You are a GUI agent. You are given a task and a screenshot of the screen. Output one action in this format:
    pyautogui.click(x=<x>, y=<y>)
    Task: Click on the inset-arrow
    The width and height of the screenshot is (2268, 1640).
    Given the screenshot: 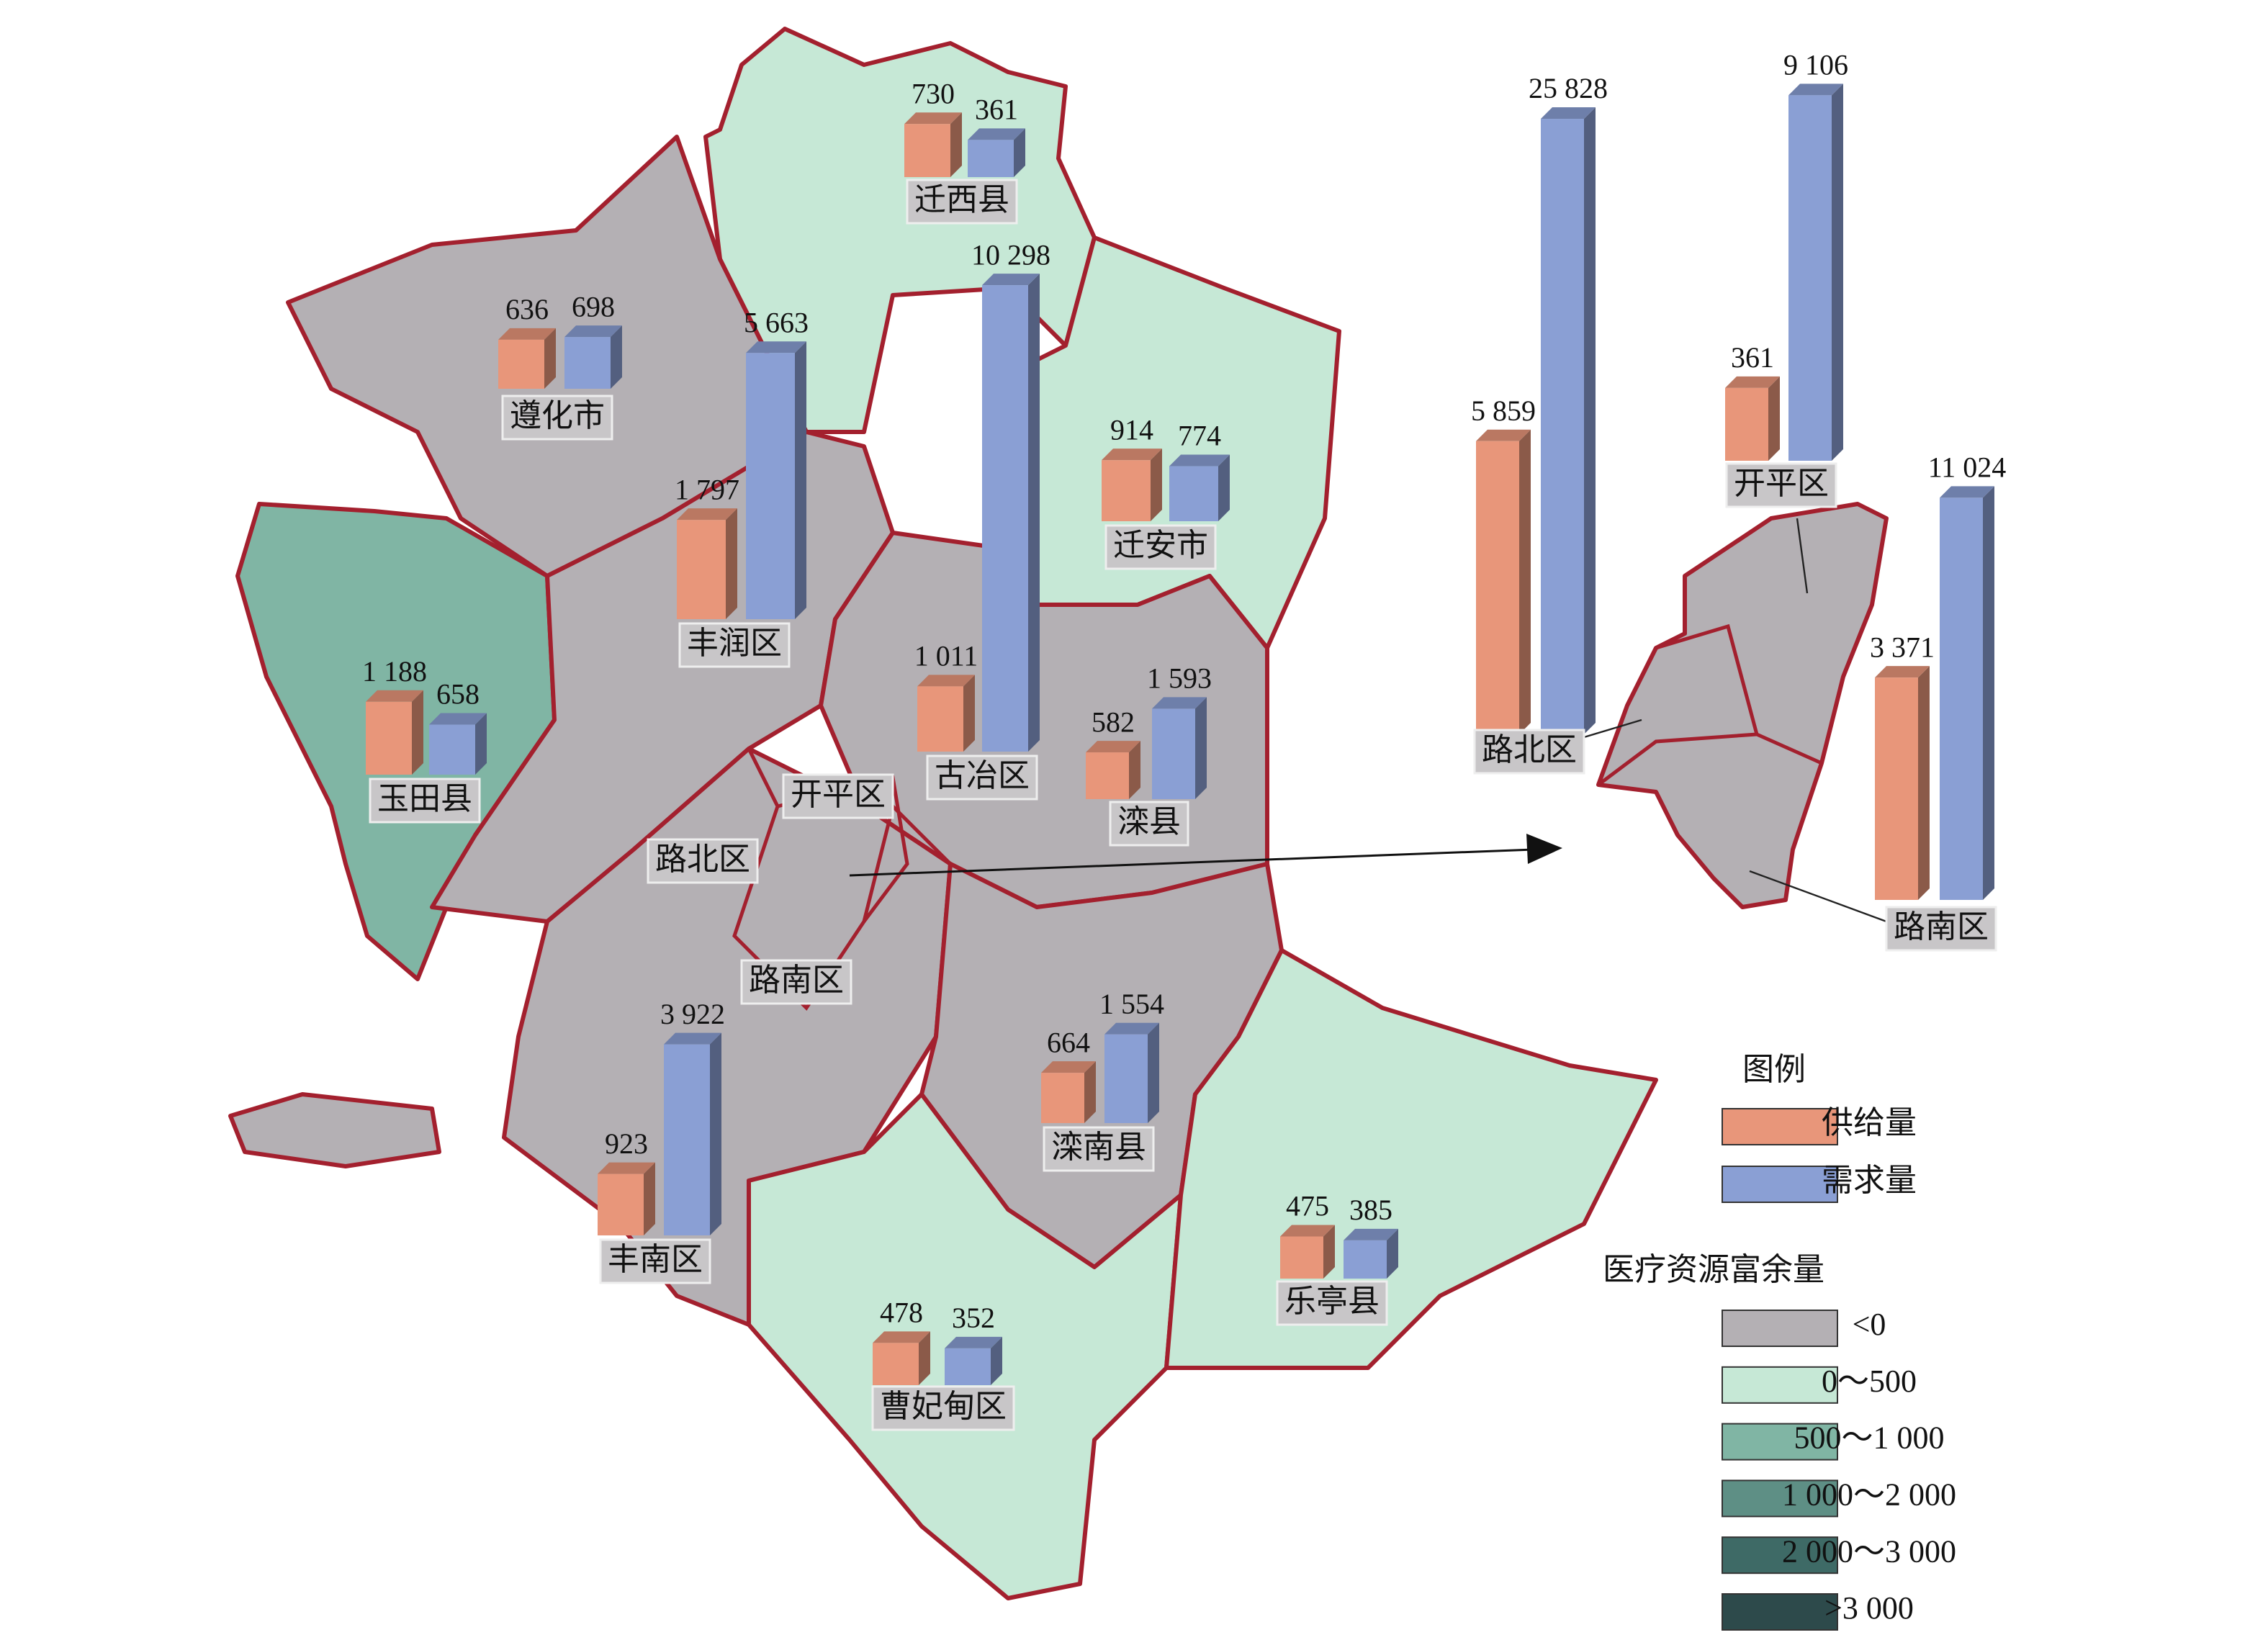 What is the action you would take?
    pyautogui.click(x=1205, y=855)
    